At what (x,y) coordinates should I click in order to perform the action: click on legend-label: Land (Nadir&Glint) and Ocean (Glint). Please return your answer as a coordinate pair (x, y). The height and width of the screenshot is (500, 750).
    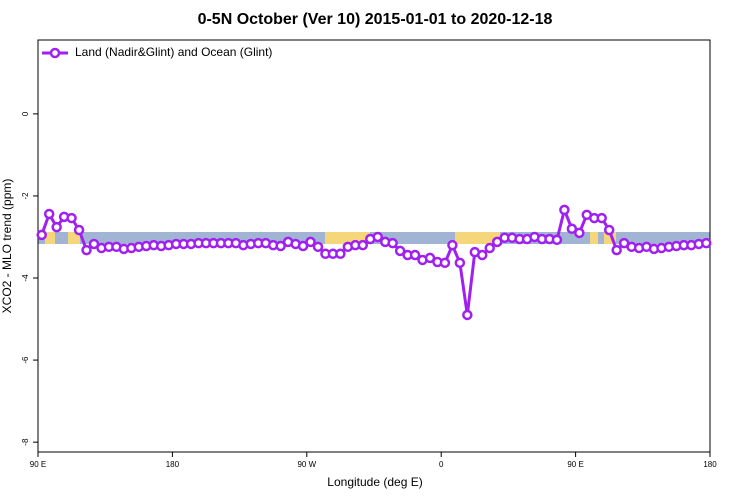
    Looking at the image, I should click on (173, 52).